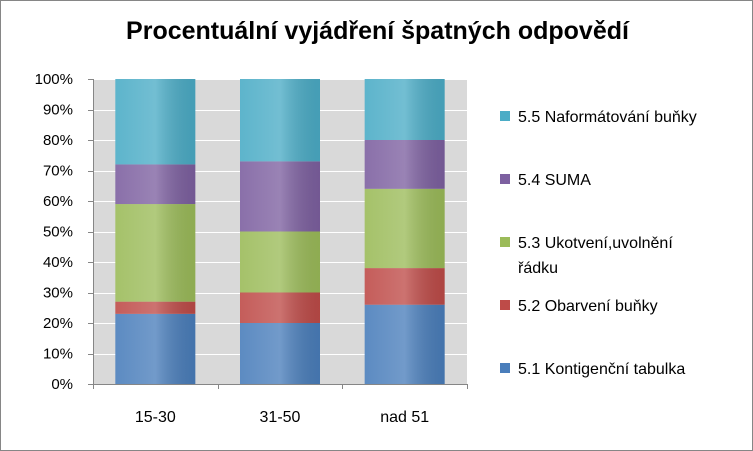  I want to click on legend-item: 5.3 Ukotvení,uvolnění řádku, so click(586, 256).